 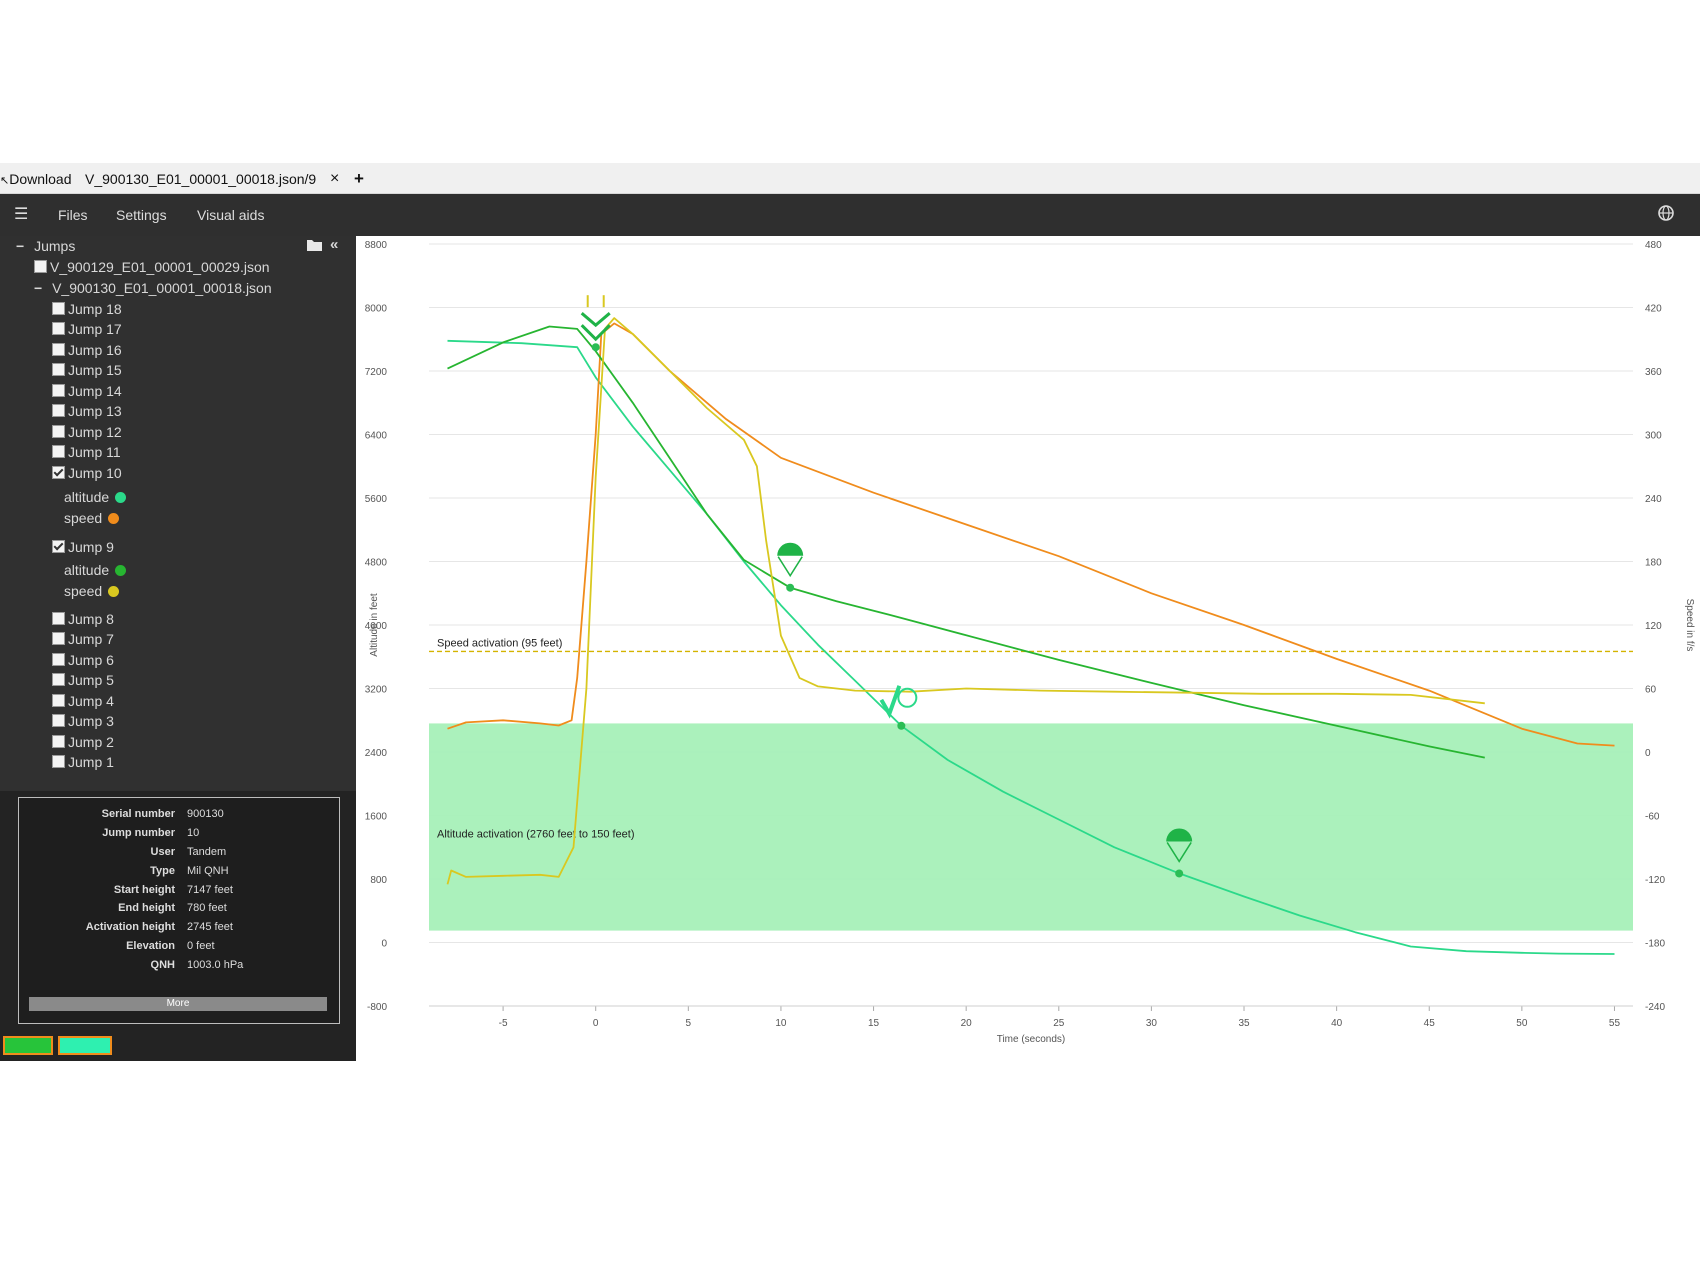 What do you see at coordinates (86, 452) in the screenshot?
I see `tree-jump-11: Jump 11` at bounding box center [86, 452].